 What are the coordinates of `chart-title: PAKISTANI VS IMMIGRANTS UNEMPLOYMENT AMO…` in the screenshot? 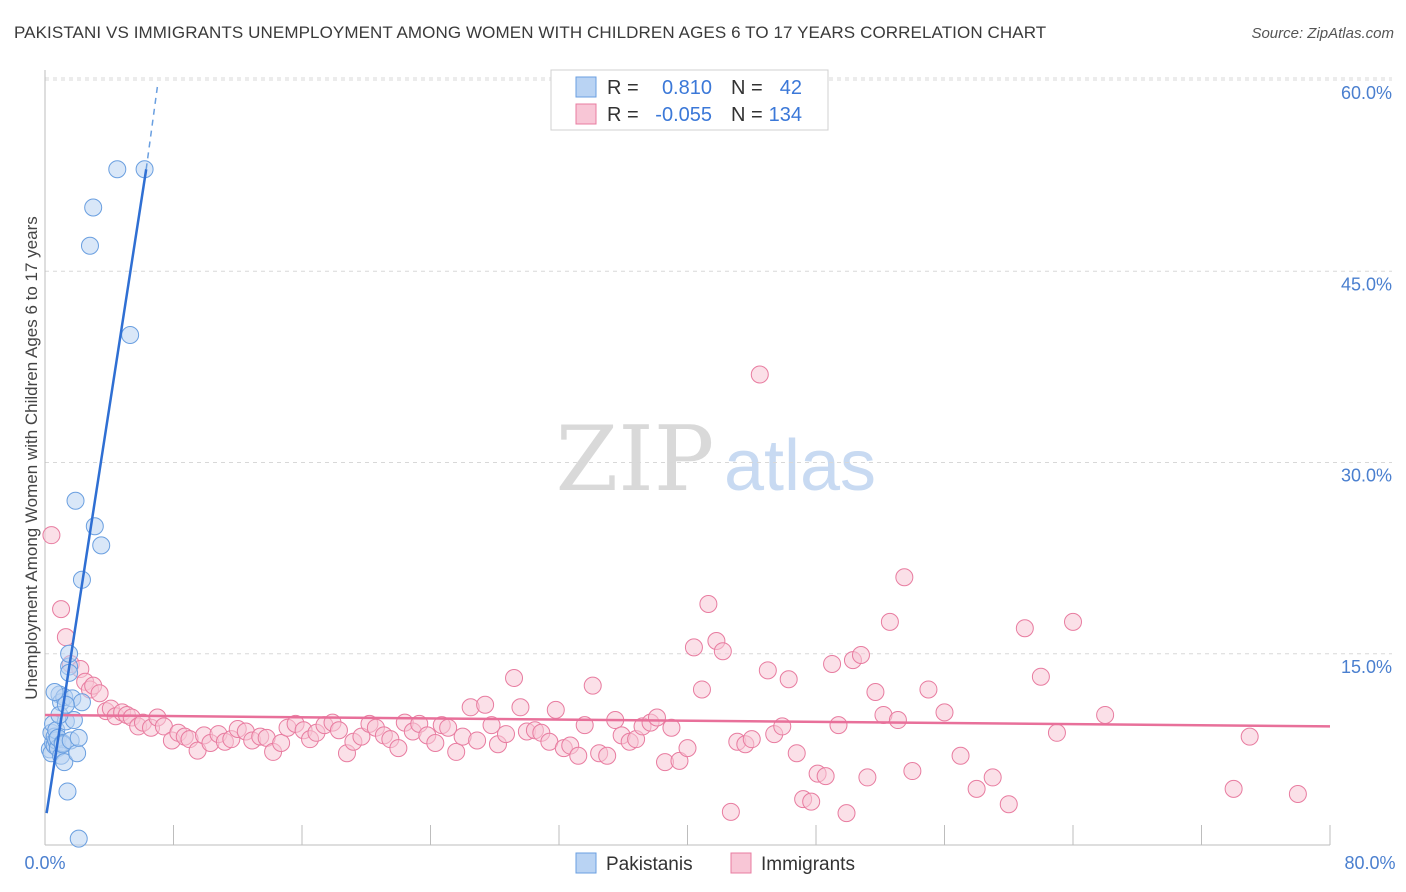 It's located at (530, 32).